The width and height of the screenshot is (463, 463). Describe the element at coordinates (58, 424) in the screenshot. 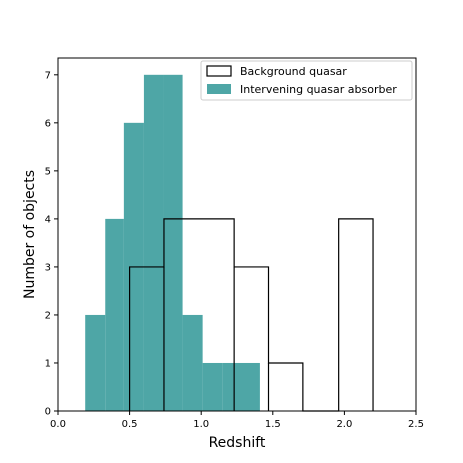

I see `x-tick-label: 0.0` at that location.